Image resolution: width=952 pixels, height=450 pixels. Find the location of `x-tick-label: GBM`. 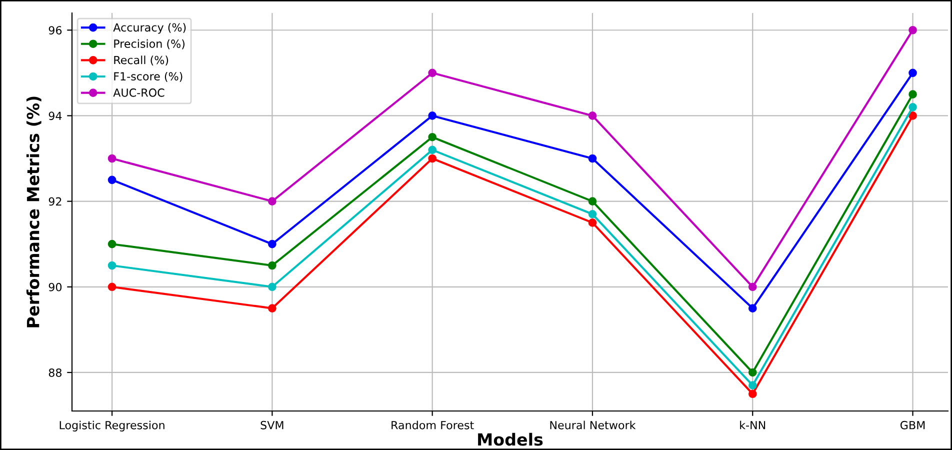

x-tick-label: GBM is located at coordinates (912, 425).